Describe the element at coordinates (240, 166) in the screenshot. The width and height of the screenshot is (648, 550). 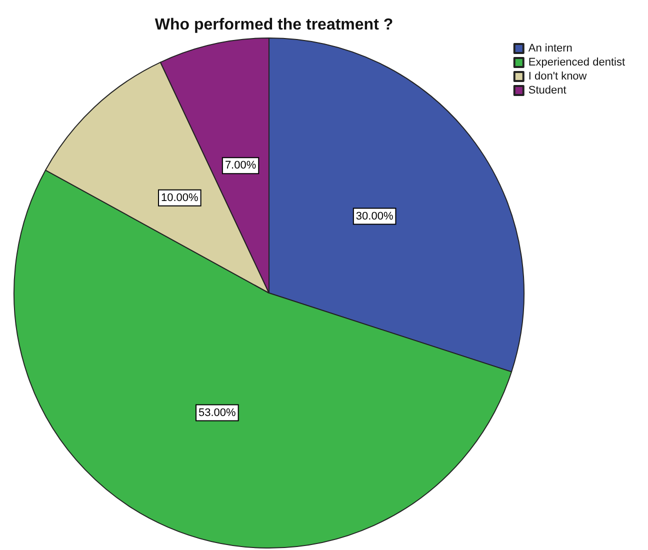
I see `data-label: 7.00%` at that location.